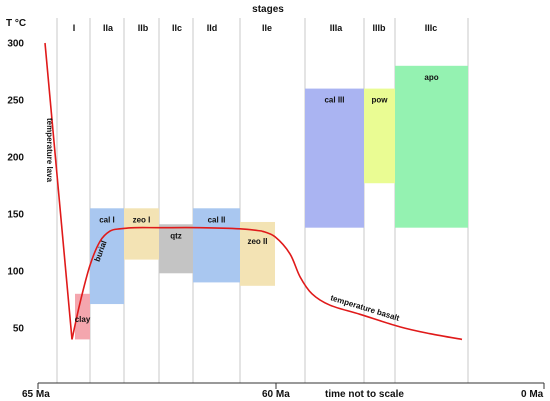  Describe the element at coordinates (167, 283) in the screenshot. I see `curve-burial` at that location.